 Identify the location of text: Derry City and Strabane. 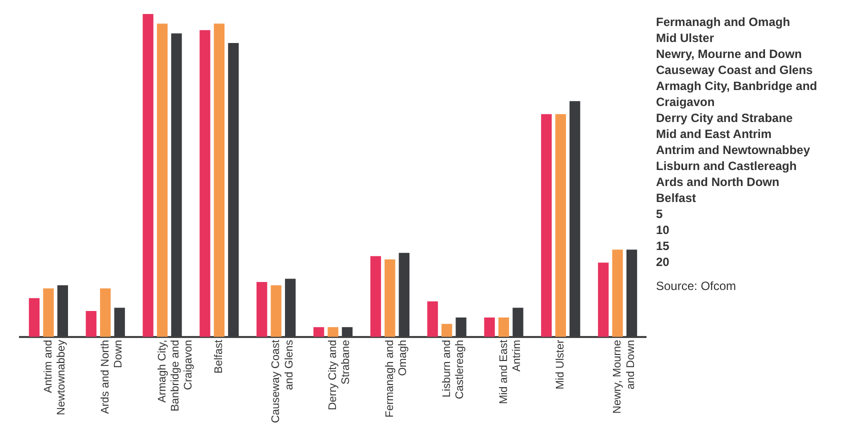
(725, 118).